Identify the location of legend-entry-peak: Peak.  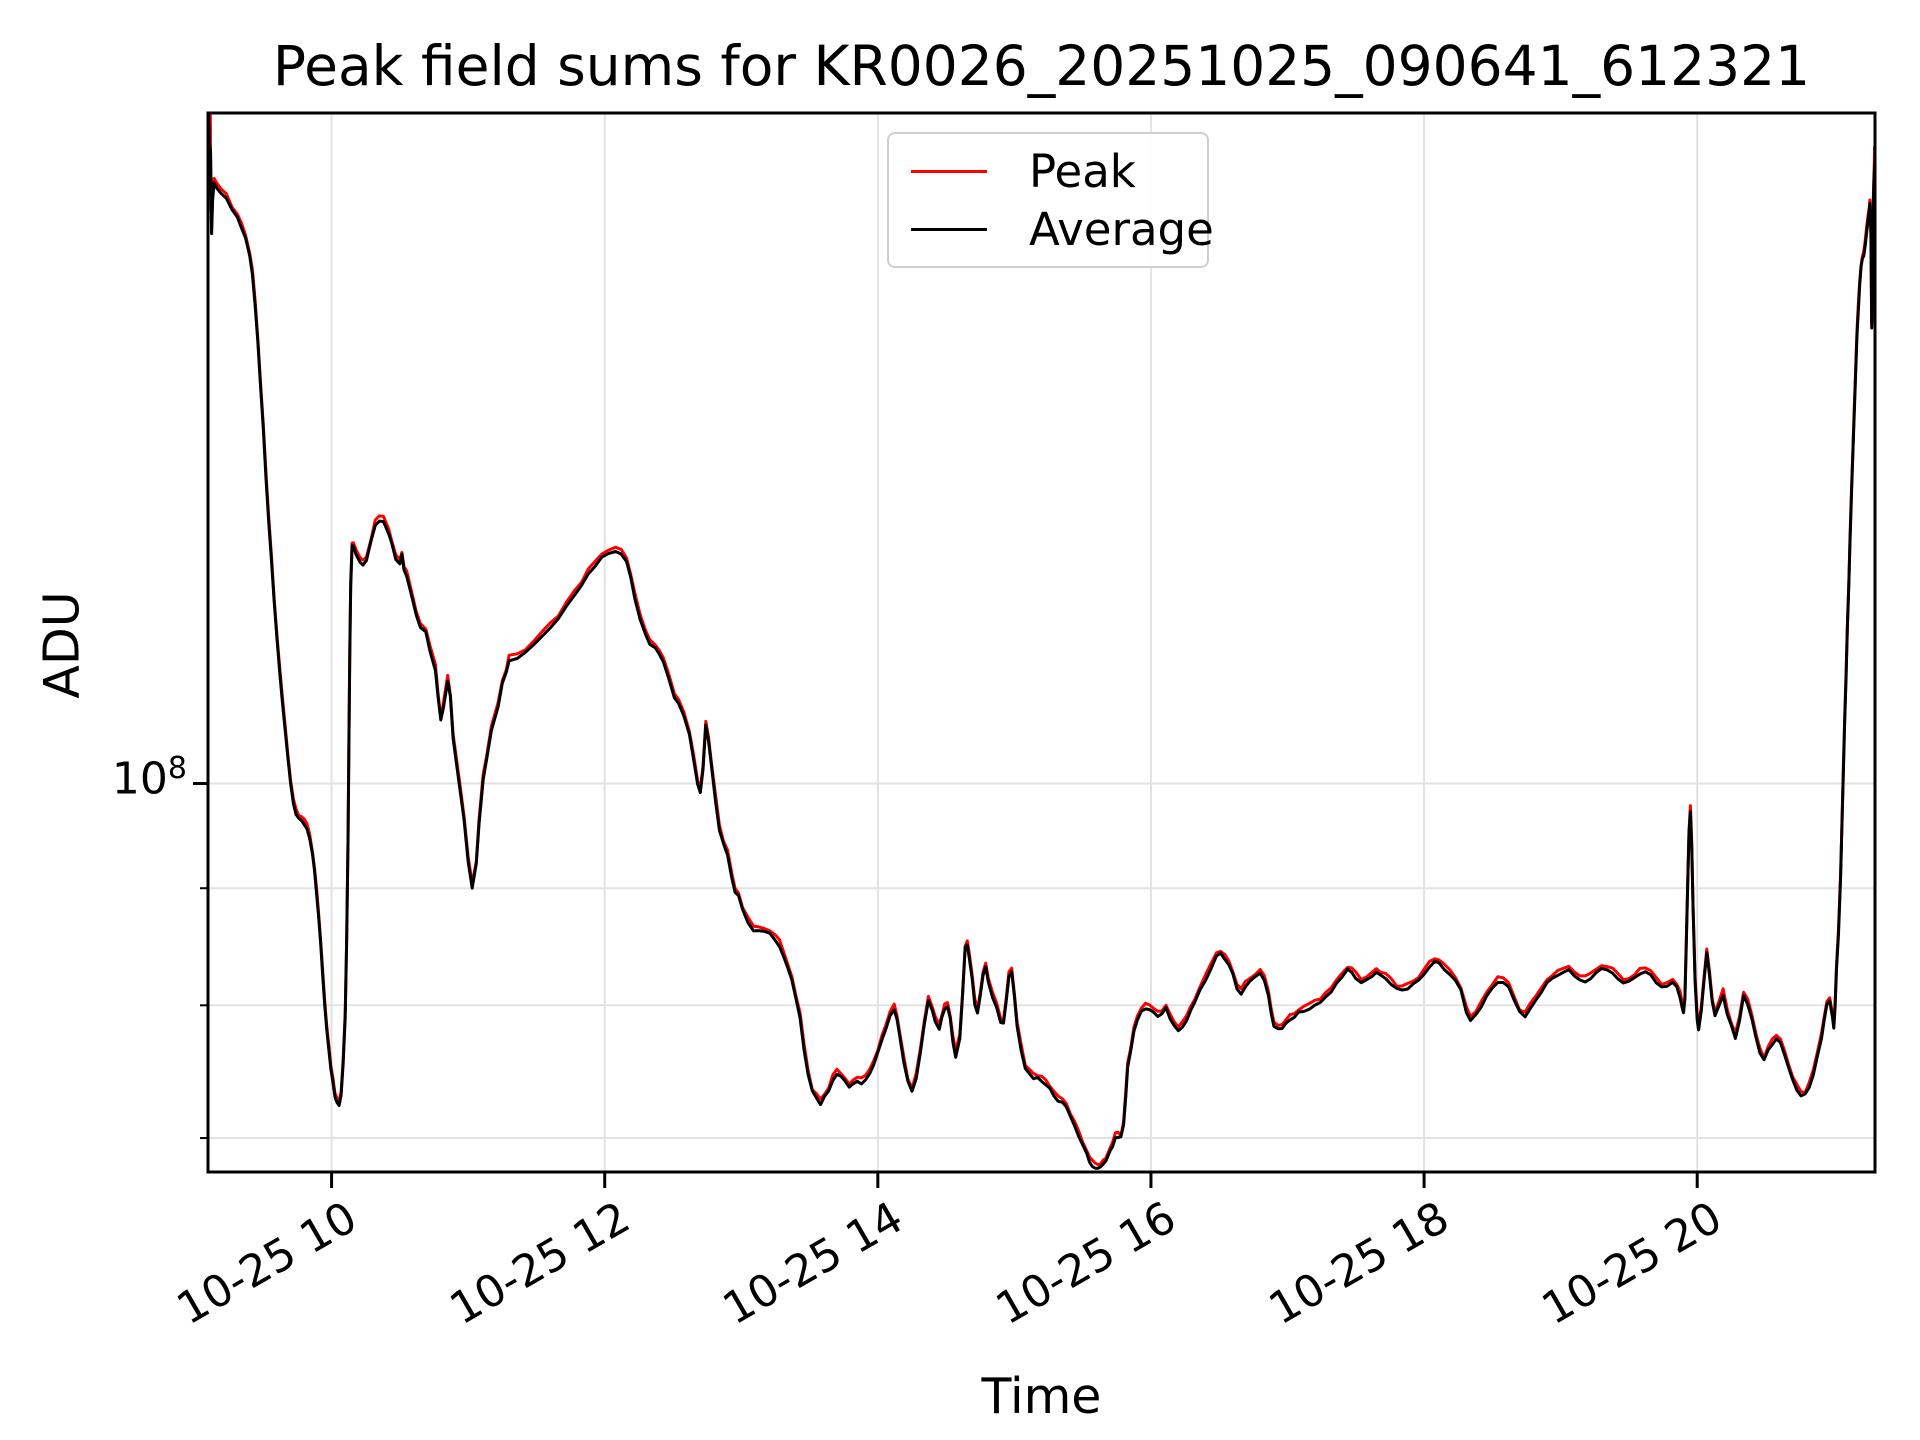
(1048, 171).